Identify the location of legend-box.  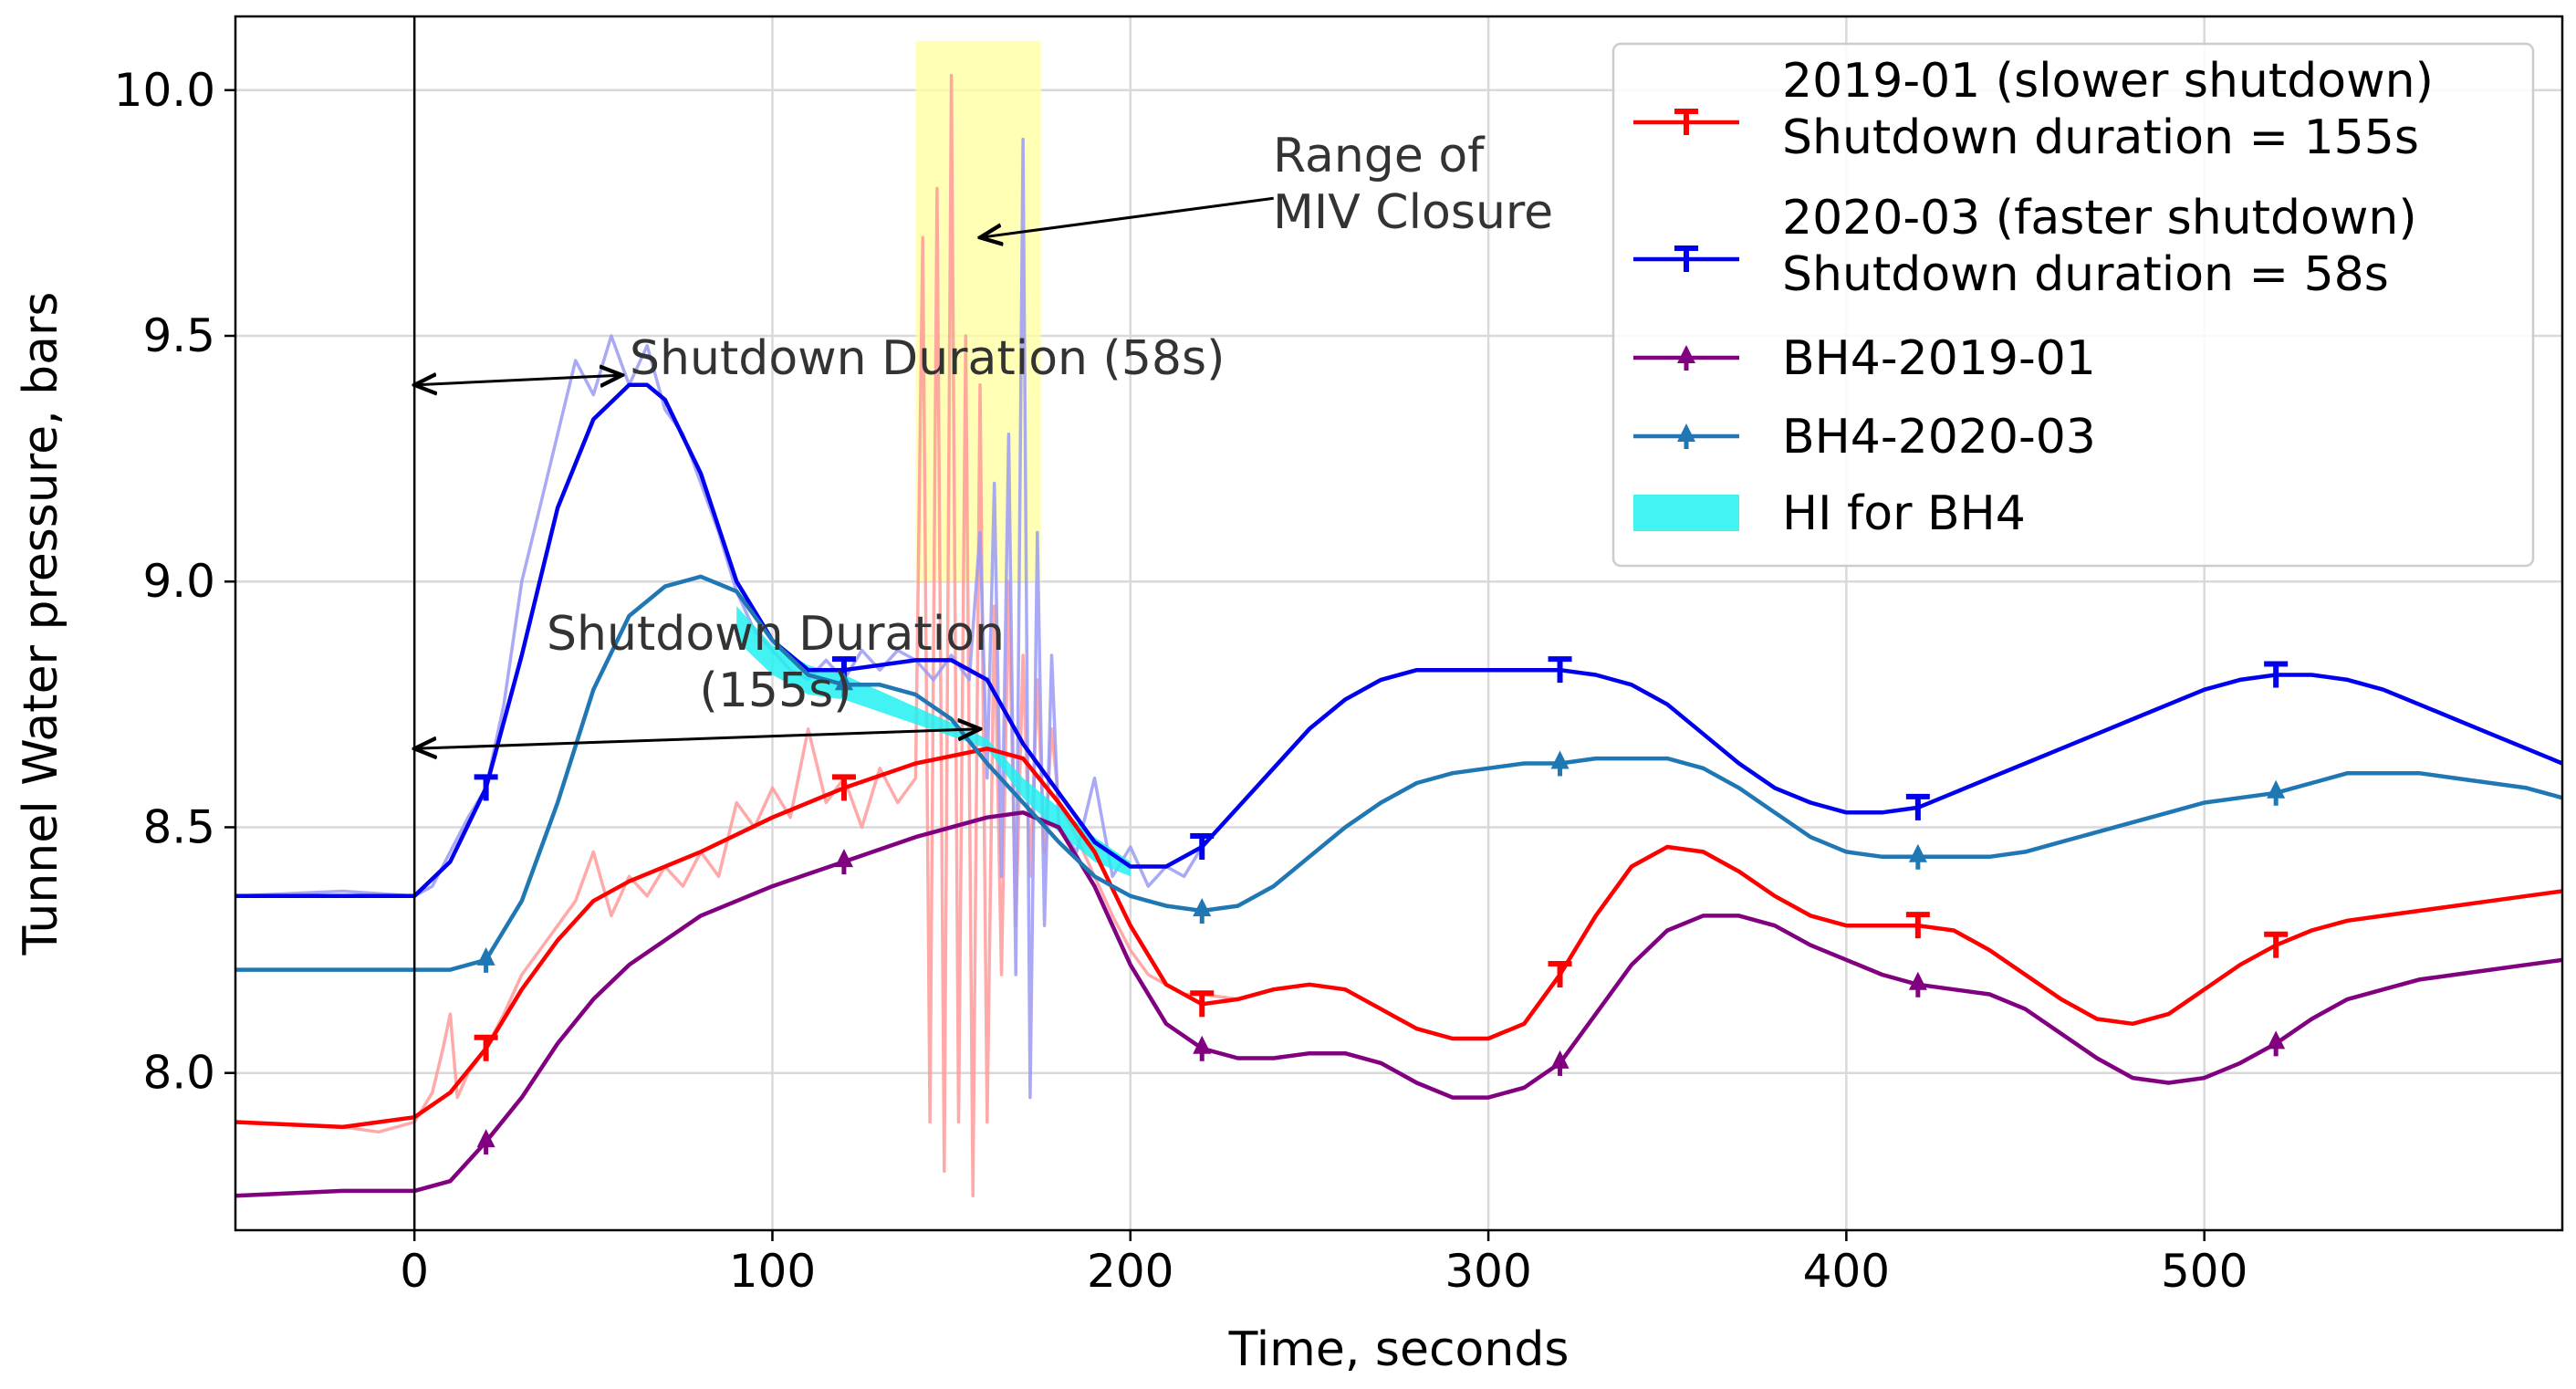
(2073, 305).